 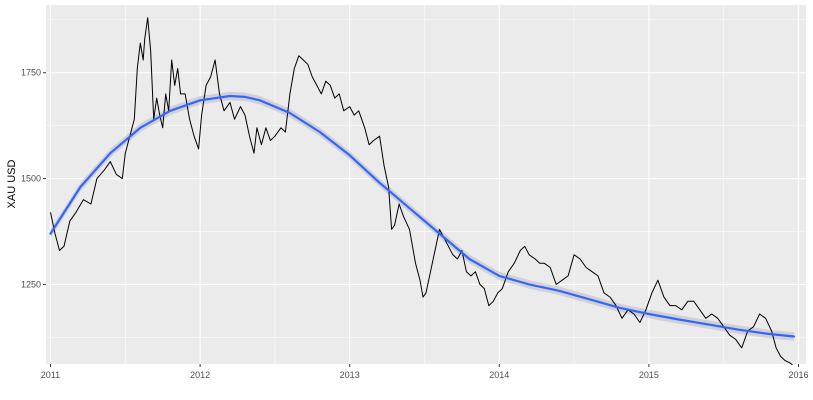 What do you see at coordinates (31, 73) in the screenshot?
I see `y-tick-label: 1750` at bounding box center [31, 73].